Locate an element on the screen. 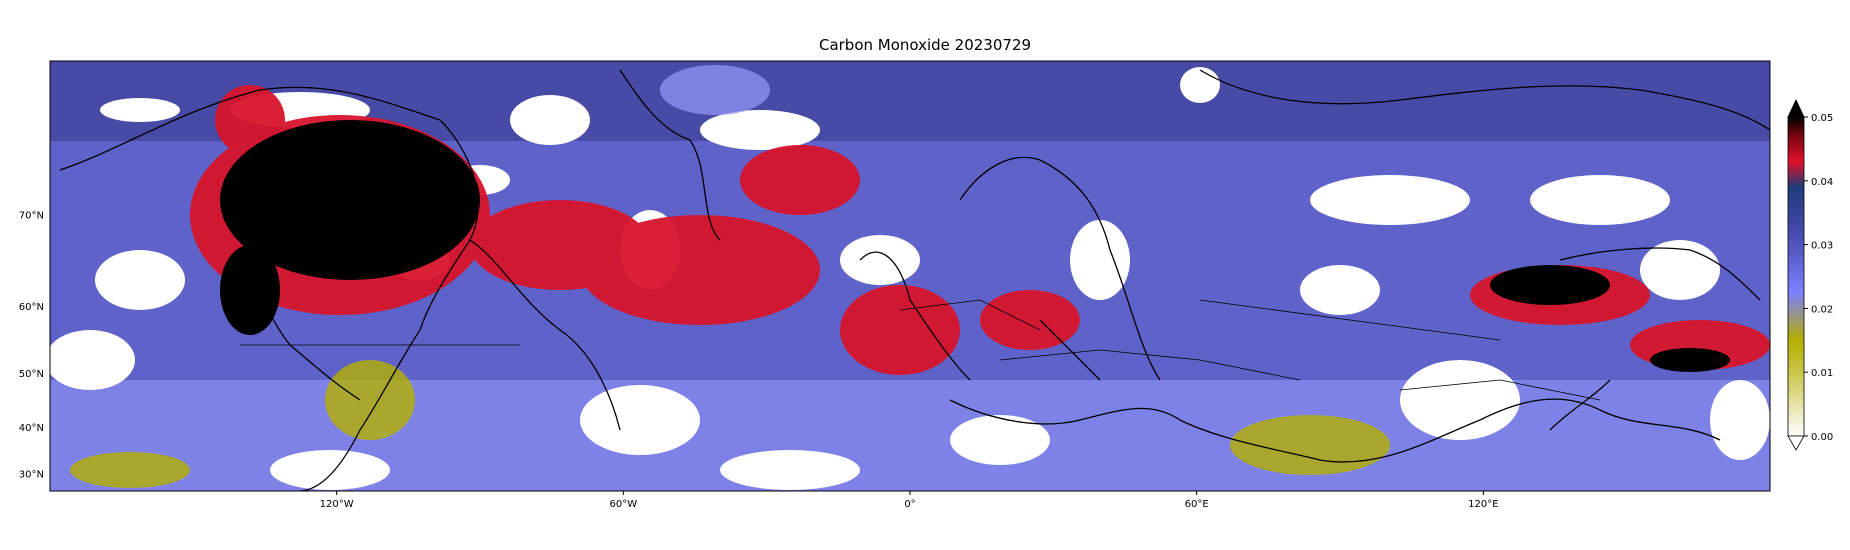  colorbar-tick-label: 0.02 is located at coordinates (1822, 309).